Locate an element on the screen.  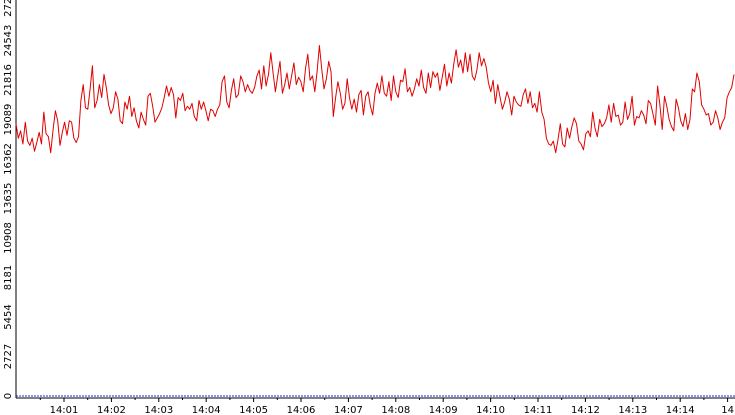
y-tick-label: 24543 is located at coordinates (8, 41).